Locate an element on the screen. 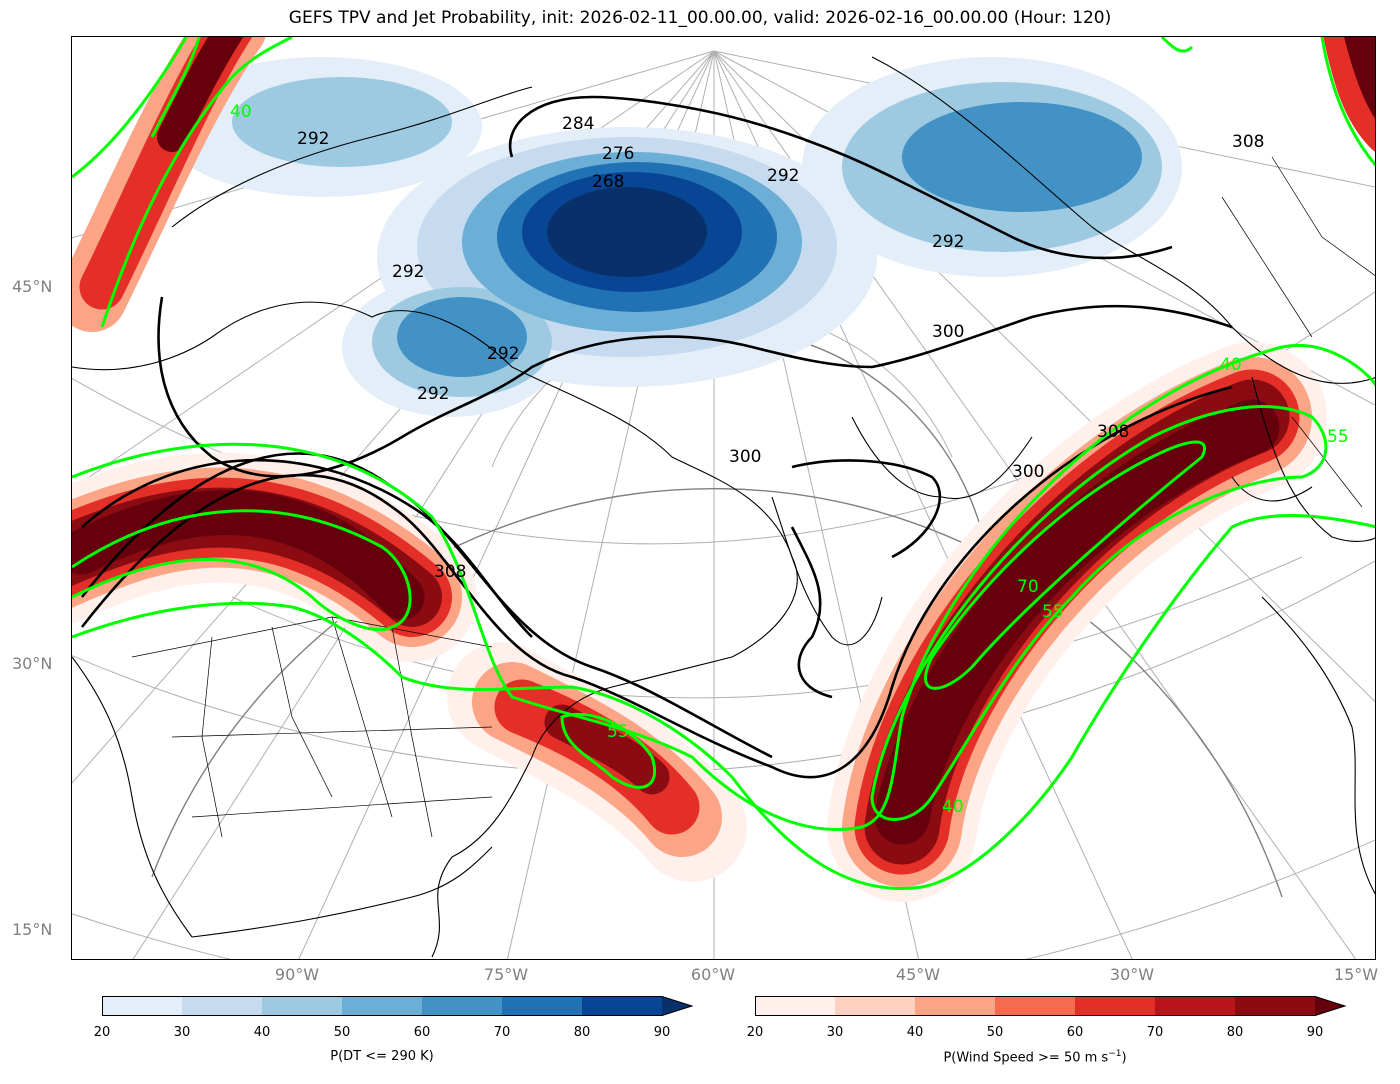  theta-label-292-s: 292 is located at coordinates (433, 394).